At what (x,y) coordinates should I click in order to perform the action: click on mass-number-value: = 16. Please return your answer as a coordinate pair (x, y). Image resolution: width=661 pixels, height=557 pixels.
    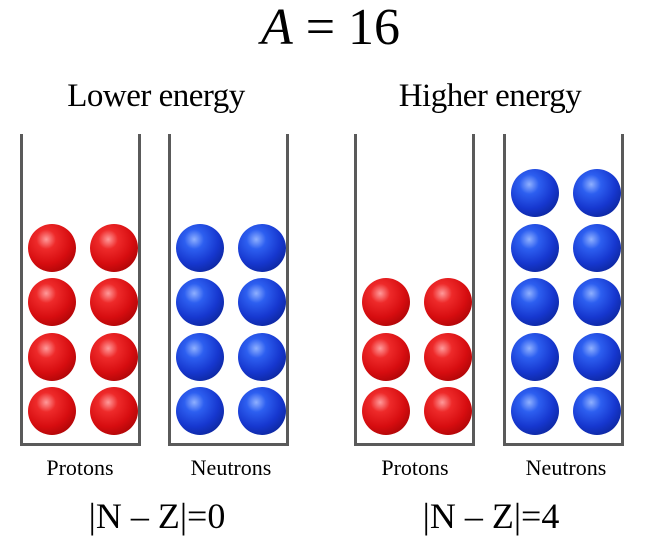
    Looking at the image, I should click on (346, 28).